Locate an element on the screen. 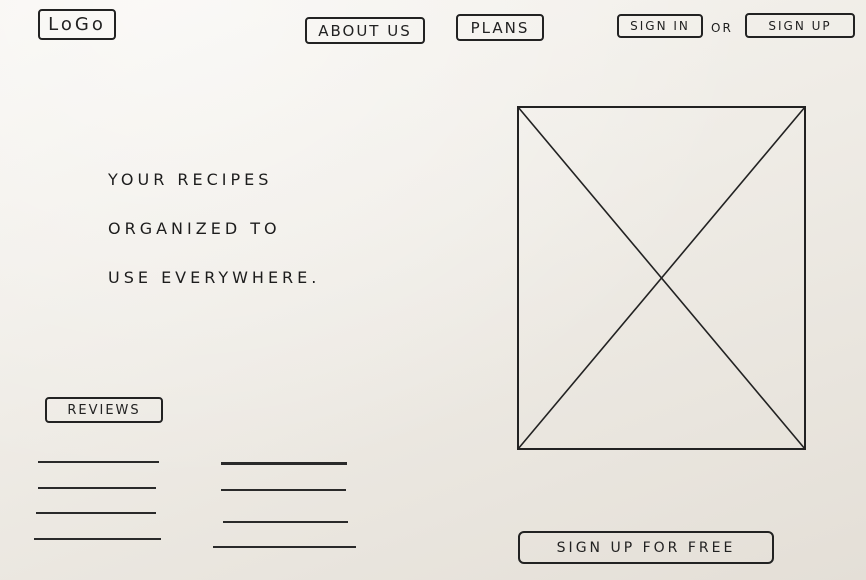  logo: LoGo is located at coordinates (77, 24).